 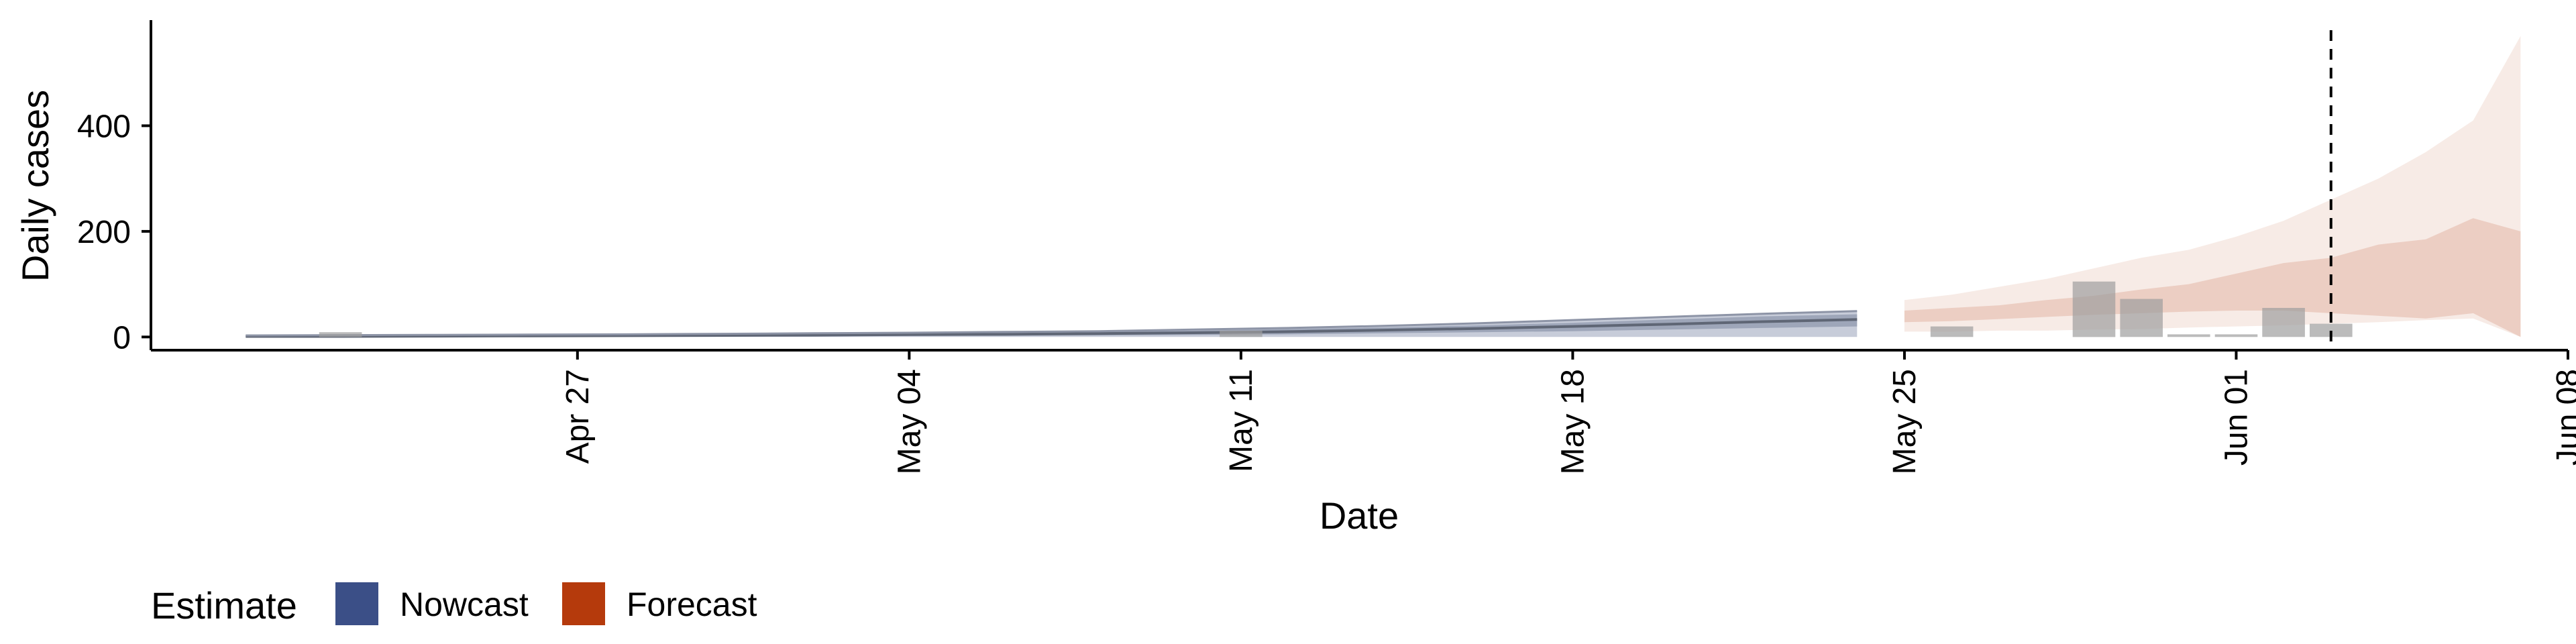 What do you see at coordinates (224, 605) in the screenshot?
I see `legend-title: Estimate` at bounding box center [224, 605].